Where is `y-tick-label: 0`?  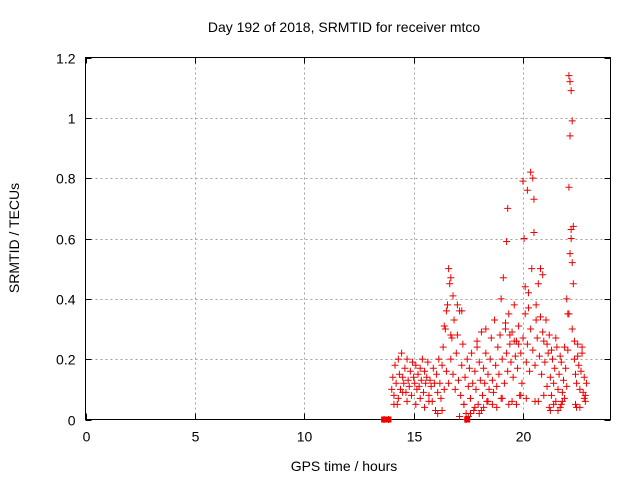 y-tick-label: 0 is located at coordinates (72, 421).